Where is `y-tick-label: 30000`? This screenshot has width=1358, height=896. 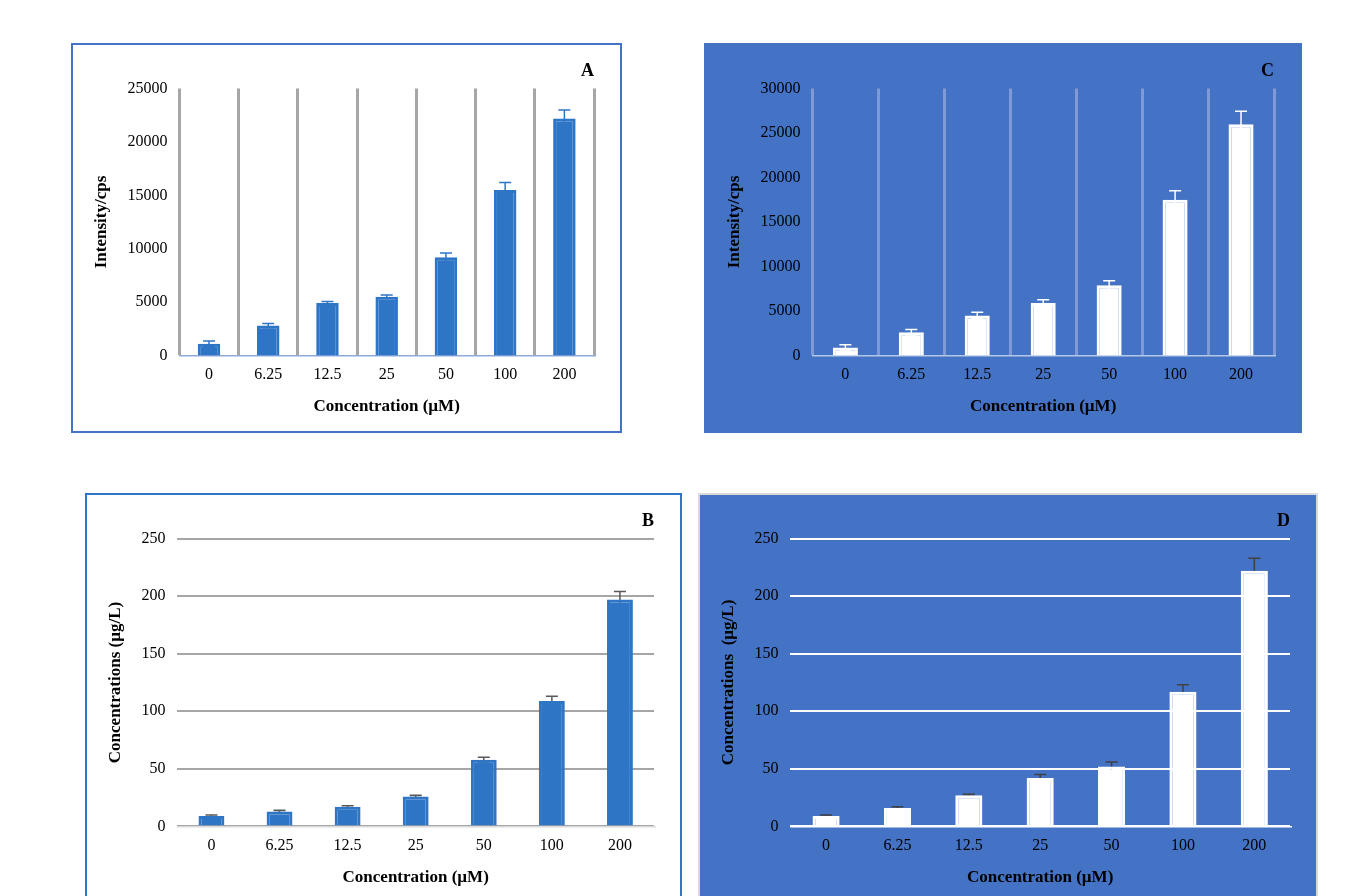
y-tick-label: 30000 is located at coordinates (780, 87).